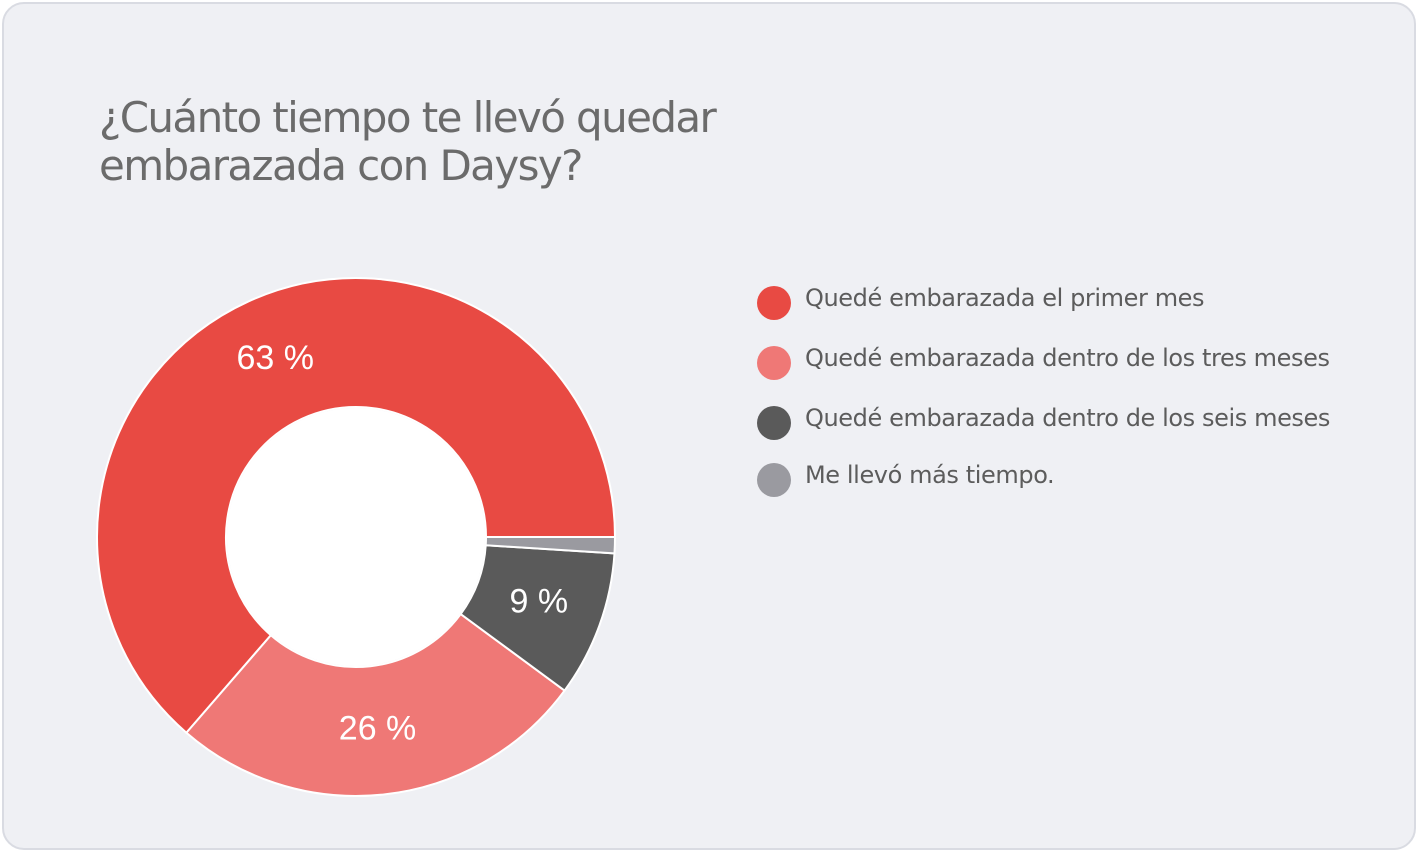 Image resolution: width=1422 pixels, height=855 pixels. I want to click on slice-label-primer-mes: 63 %, so click(275, 358).